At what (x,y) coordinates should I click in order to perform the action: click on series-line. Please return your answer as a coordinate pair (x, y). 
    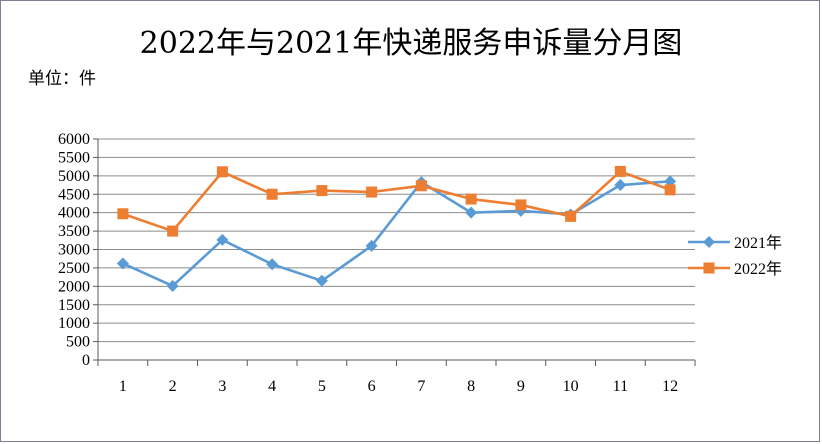
    Looking at the image, I should click on (396, 201).